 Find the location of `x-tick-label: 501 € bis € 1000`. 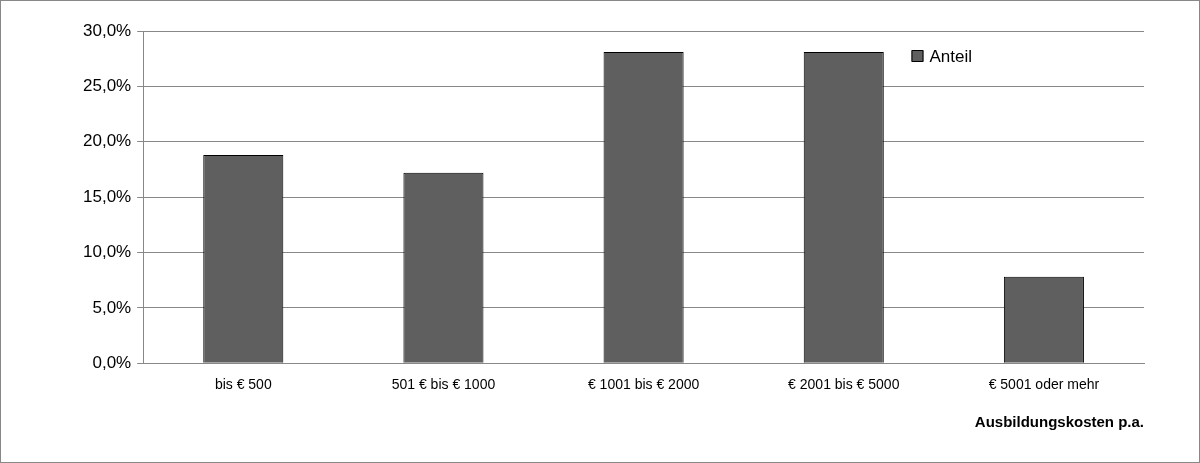

x-tick-label: 501 € bis € 1000 is located at coordinates (443, 384).